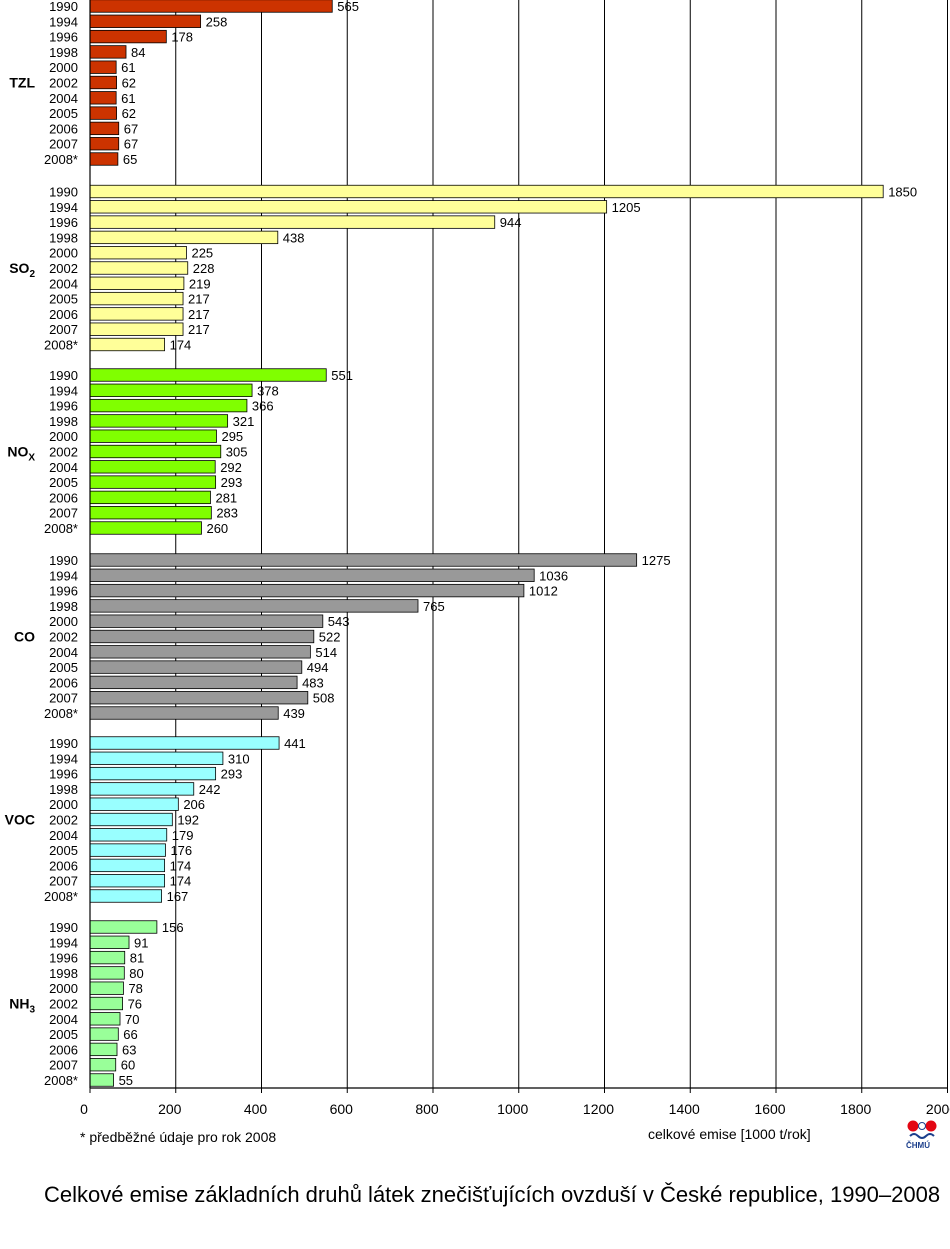  I want to click on value-label: 63, so click(129, 1049).